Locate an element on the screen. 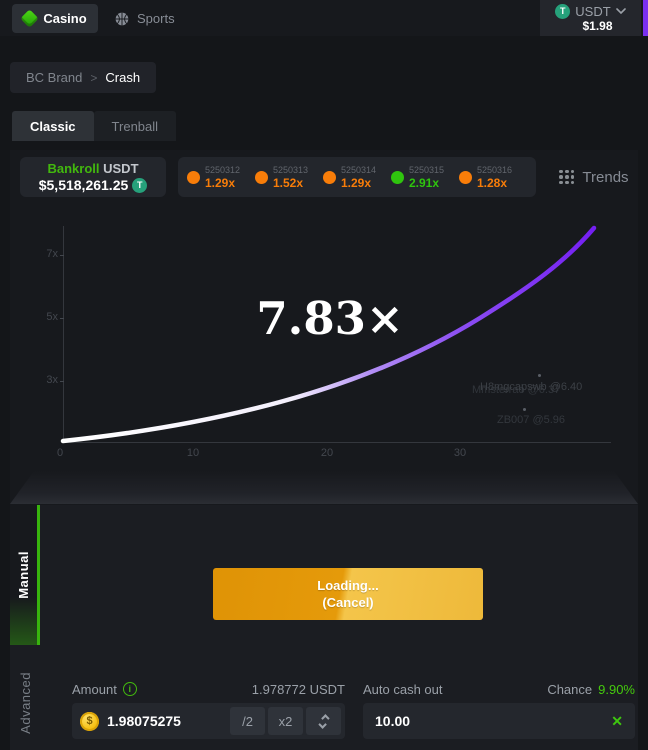 Image resolution: width=648 pixels, height=750 pixels. tab-advanced: Advanced is located at coordinates (25, 701).